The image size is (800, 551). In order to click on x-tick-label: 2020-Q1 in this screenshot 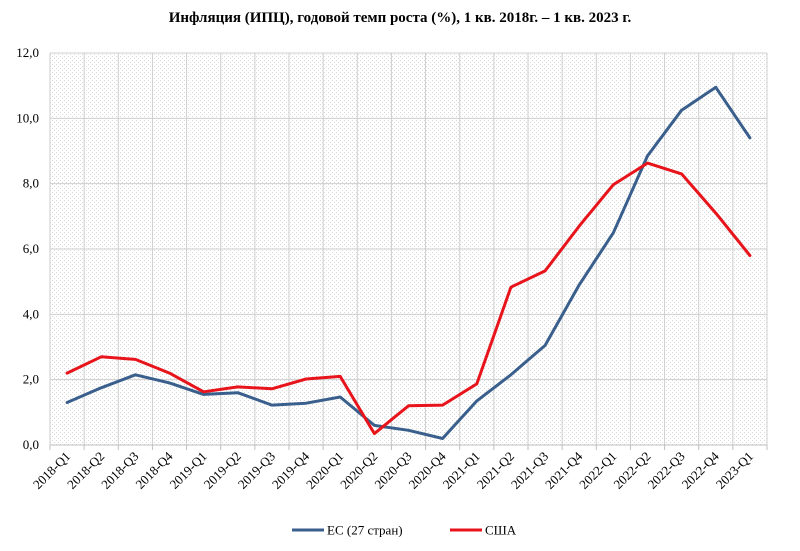, I will do `click(324, 470)`.